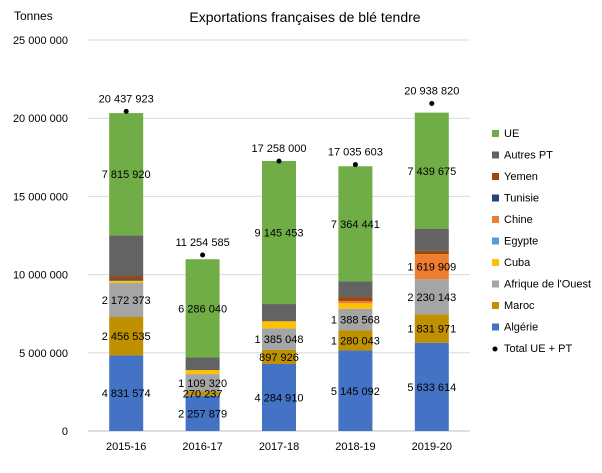  I want to click on total-label: 11 254 585, so click(202, 243).